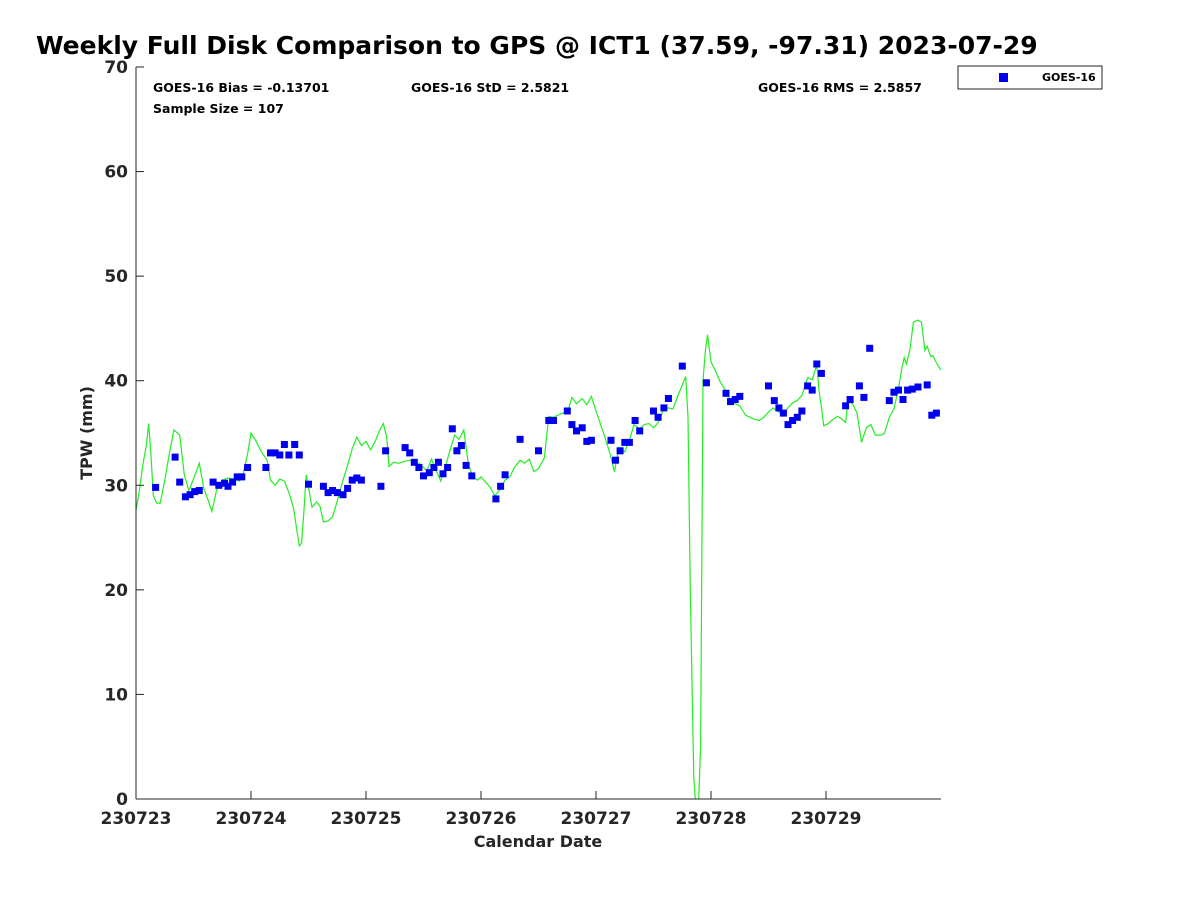  Describe the element at coordinates (711, 819) in the screenshot. I see `x-tick-label: 230728` at that location.